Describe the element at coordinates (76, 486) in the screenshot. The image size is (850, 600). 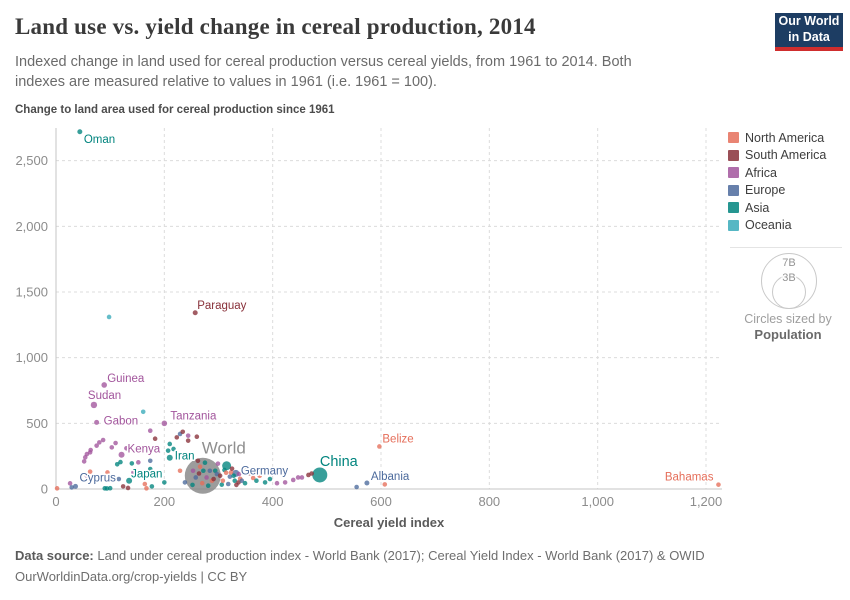
I see `data-point-cyprus` at that location.